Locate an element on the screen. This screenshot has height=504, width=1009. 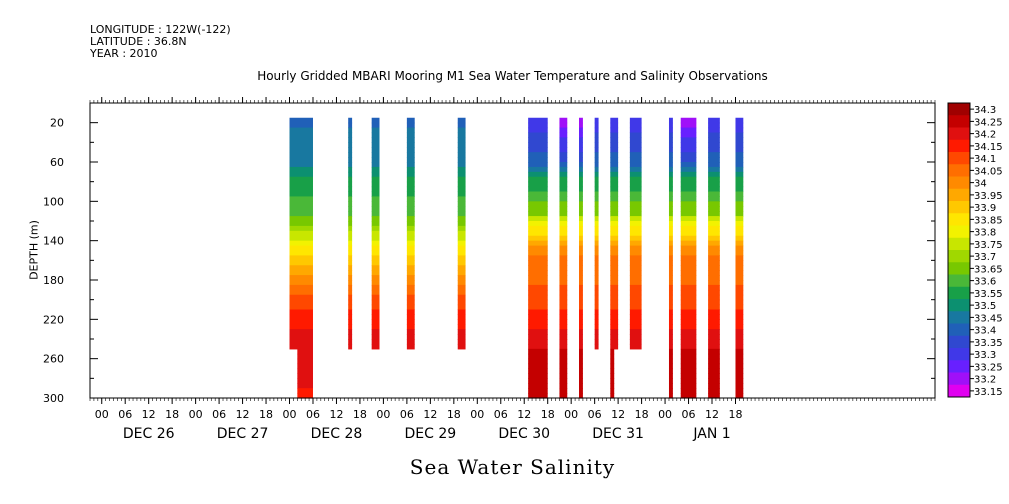
x-day-label: DEC 29 is located at coordinates (431, 434).